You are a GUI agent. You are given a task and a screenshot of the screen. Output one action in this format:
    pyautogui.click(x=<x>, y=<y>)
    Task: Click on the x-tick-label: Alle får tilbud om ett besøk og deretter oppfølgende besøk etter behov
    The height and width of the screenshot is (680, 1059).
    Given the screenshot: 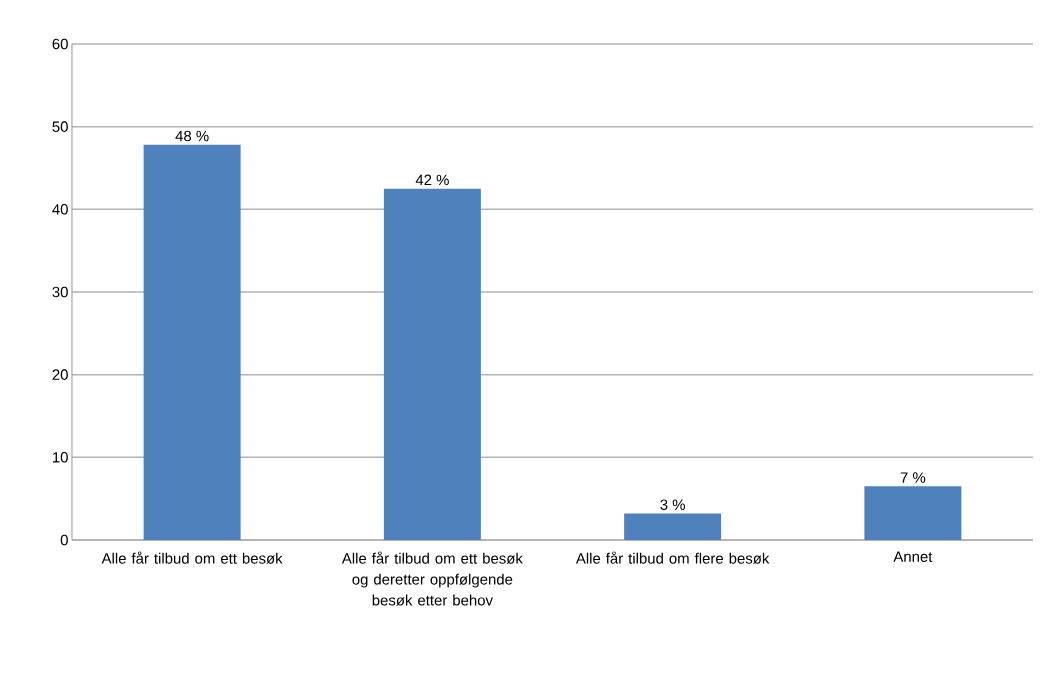 What is the action you would take?
    pyautogui.click(x=432, y=578)
    